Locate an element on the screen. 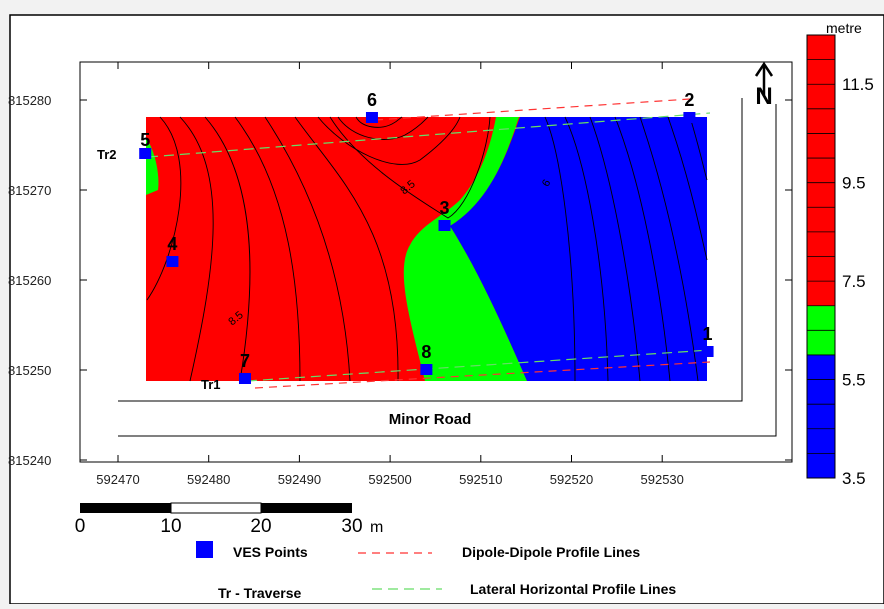  ves-point-label: 5 is located at coordinates (145, 140).